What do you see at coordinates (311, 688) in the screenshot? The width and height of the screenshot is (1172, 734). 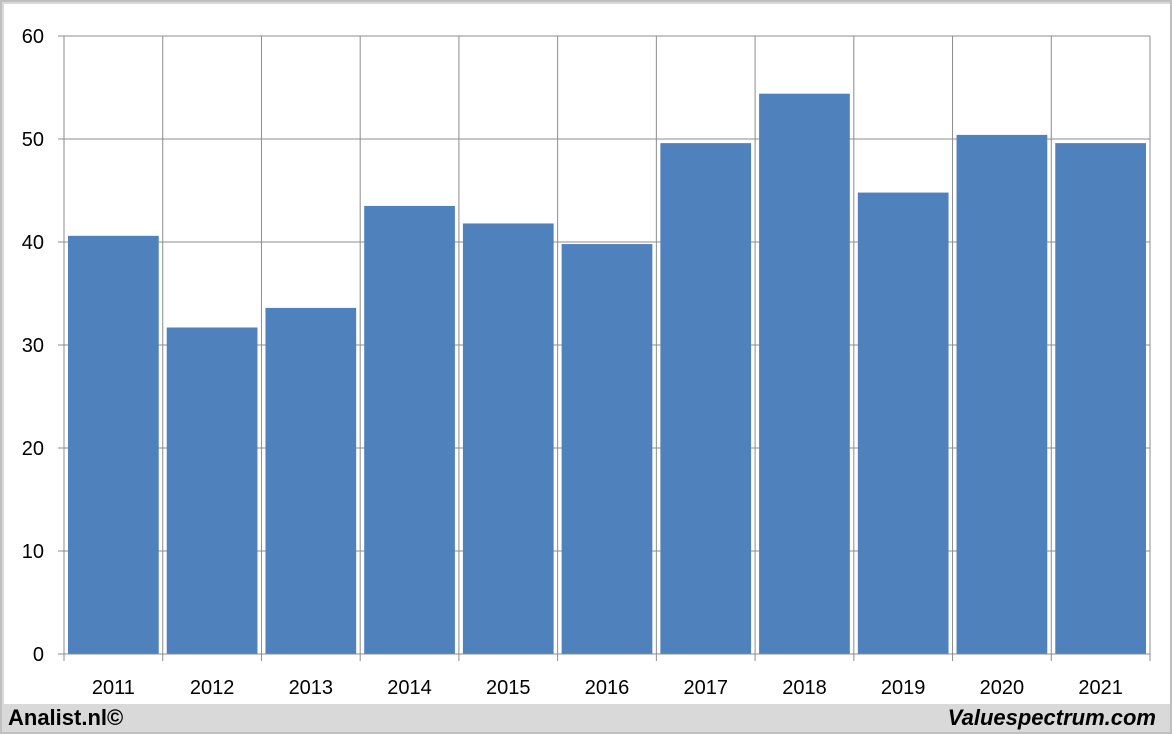 I see `x-tick-label: 2013` at bounding box center [311, 688].